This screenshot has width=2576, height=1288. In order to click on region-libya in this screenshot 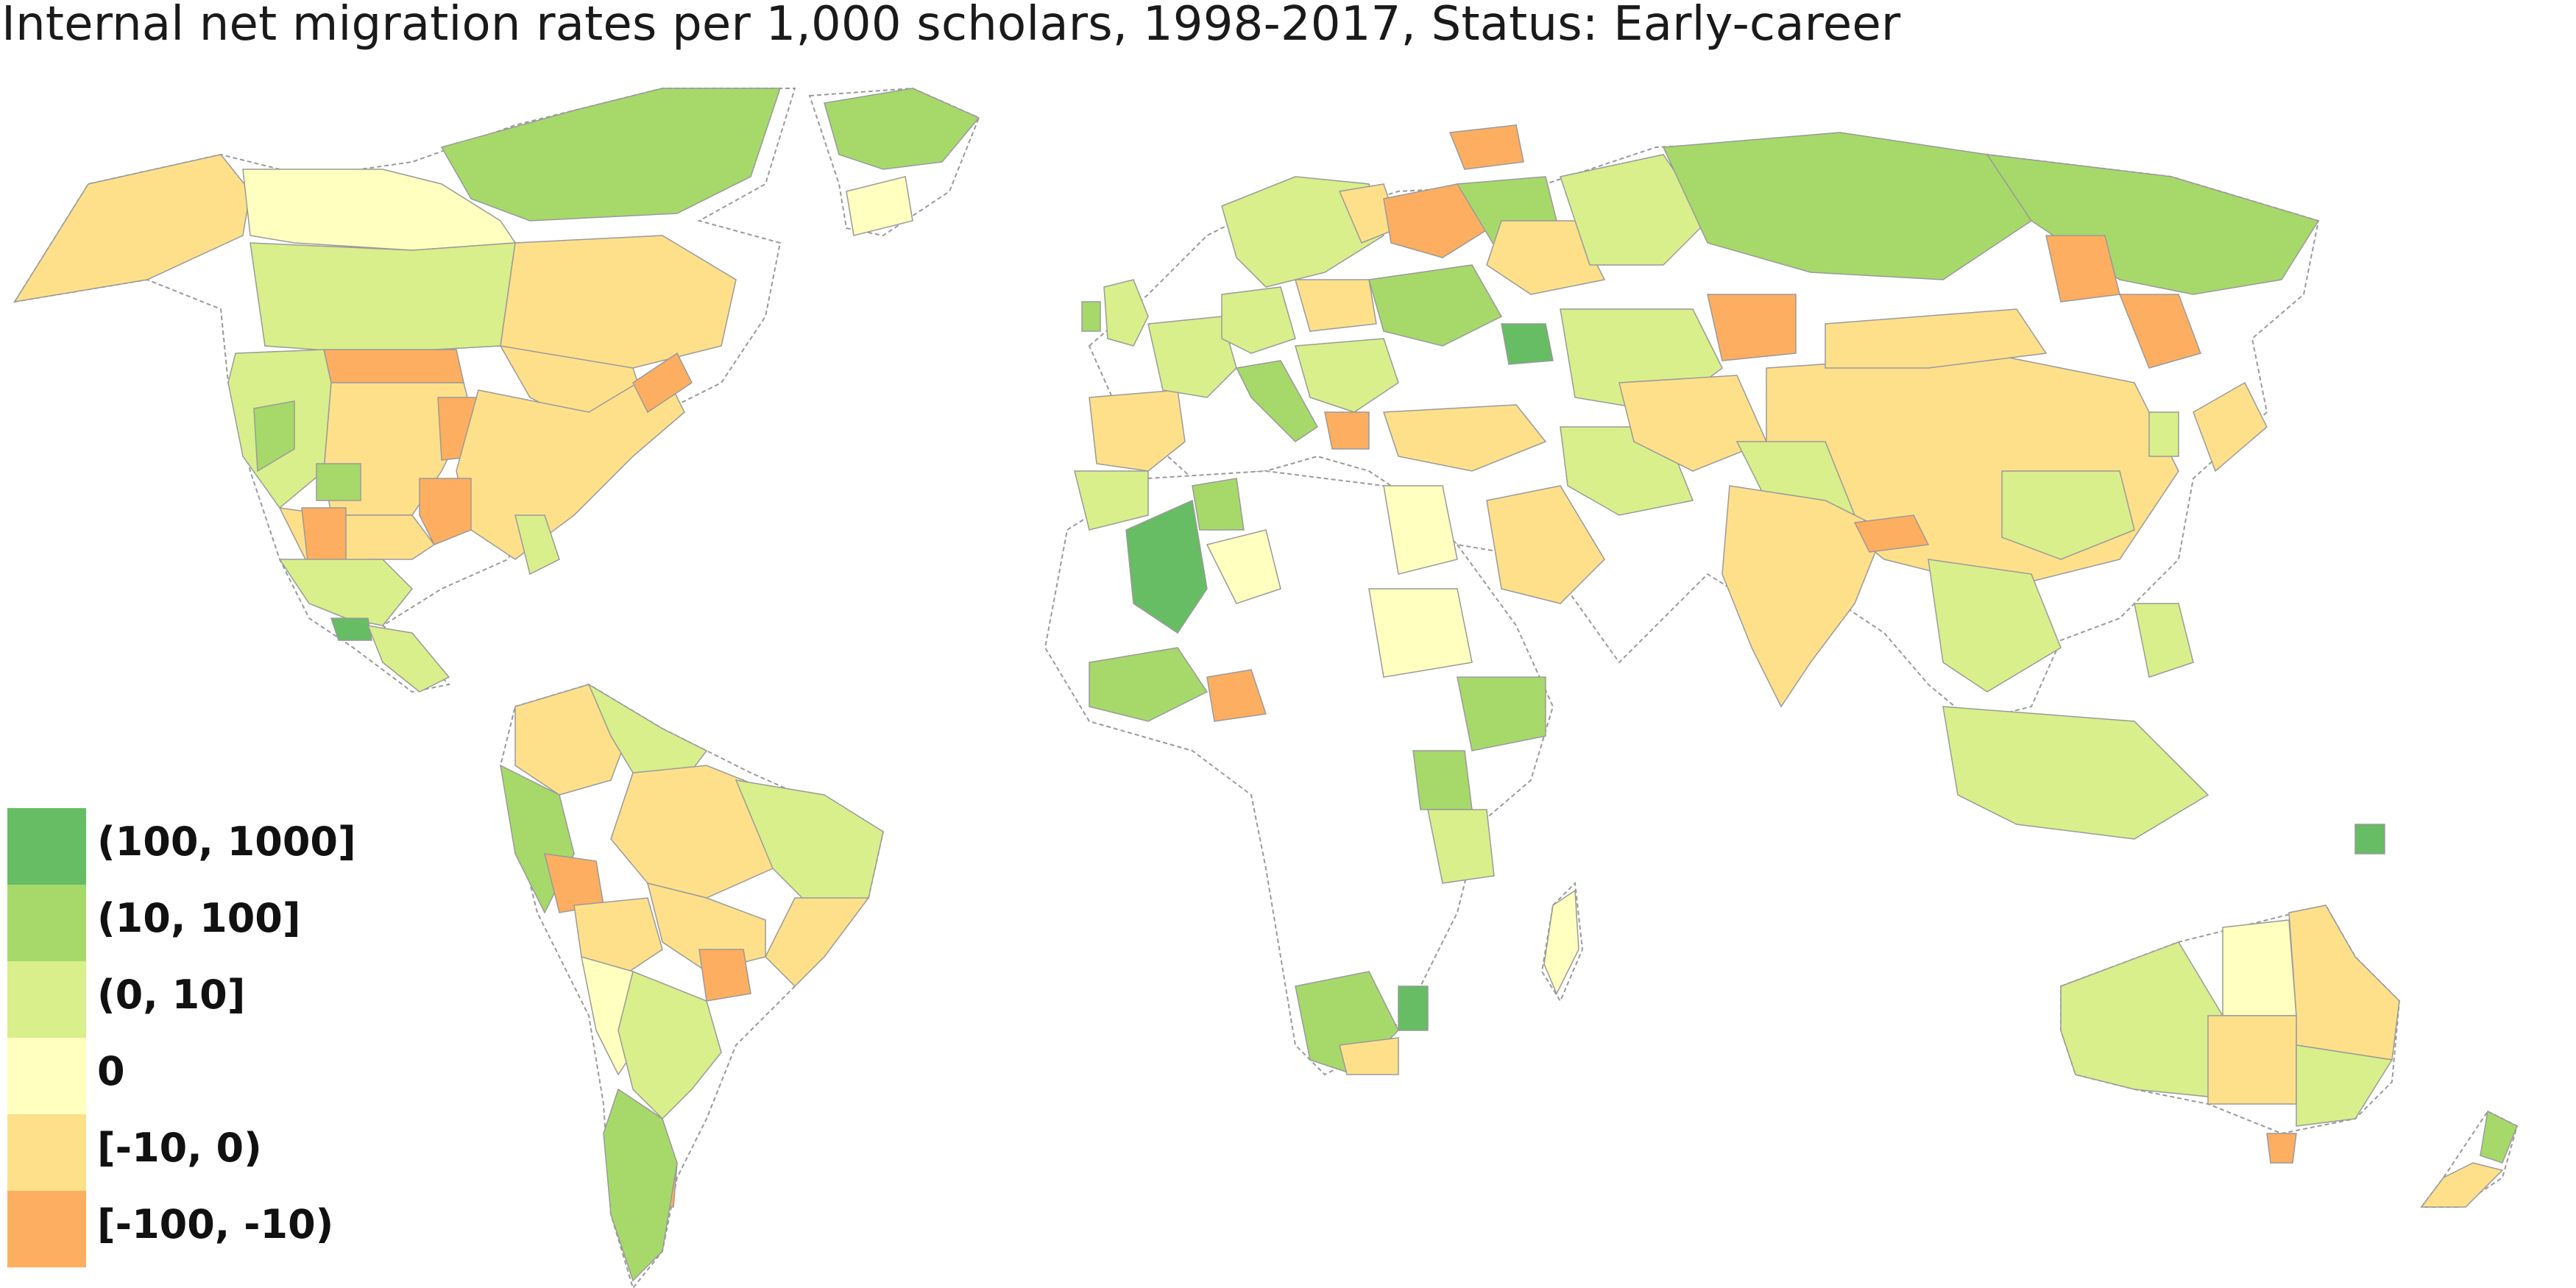, I will do `click(1243, 566)`.